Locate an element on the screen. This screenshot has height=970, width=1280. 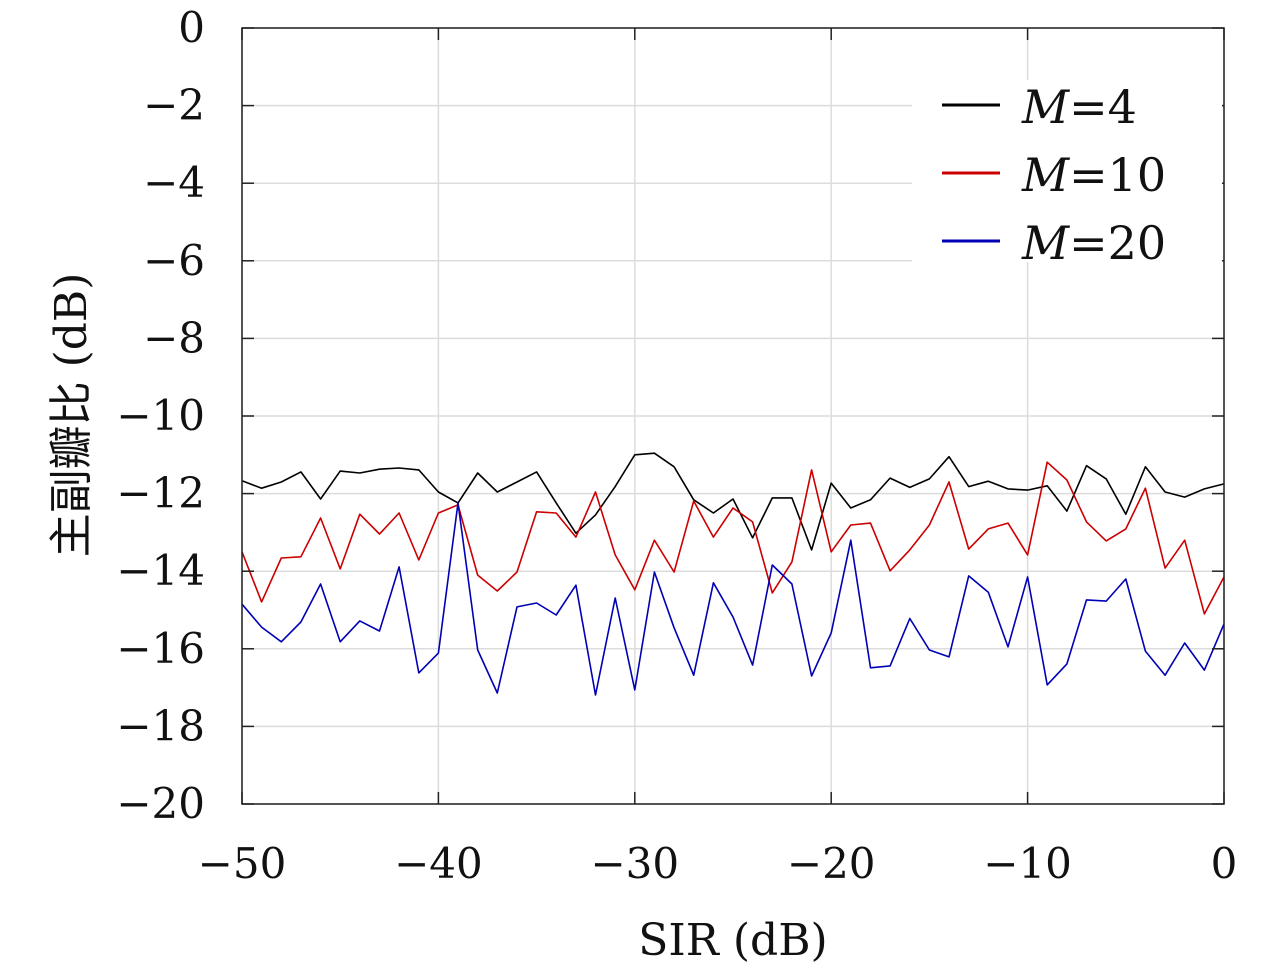
y-tick-label: −20 is located at coordinates (160, 803).